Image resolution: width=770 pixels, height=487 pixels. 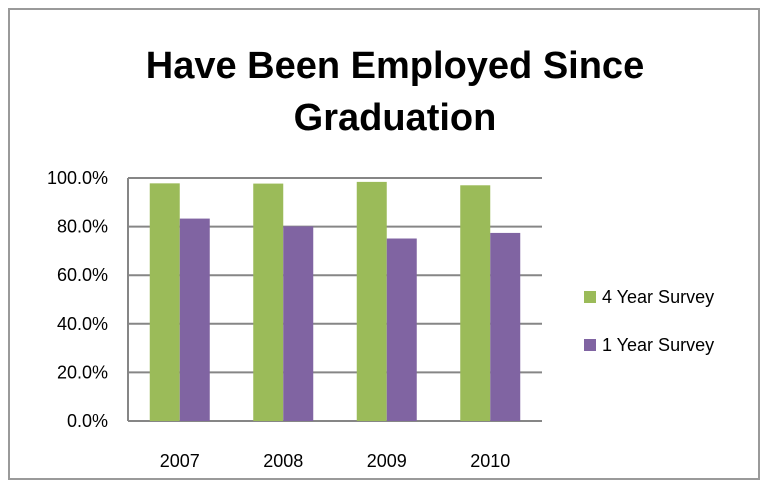 What do you see at coordinates (82, 372) in the screenshot?
I see `y-tick-label: 20.0%` at bounding box center [82, 372].